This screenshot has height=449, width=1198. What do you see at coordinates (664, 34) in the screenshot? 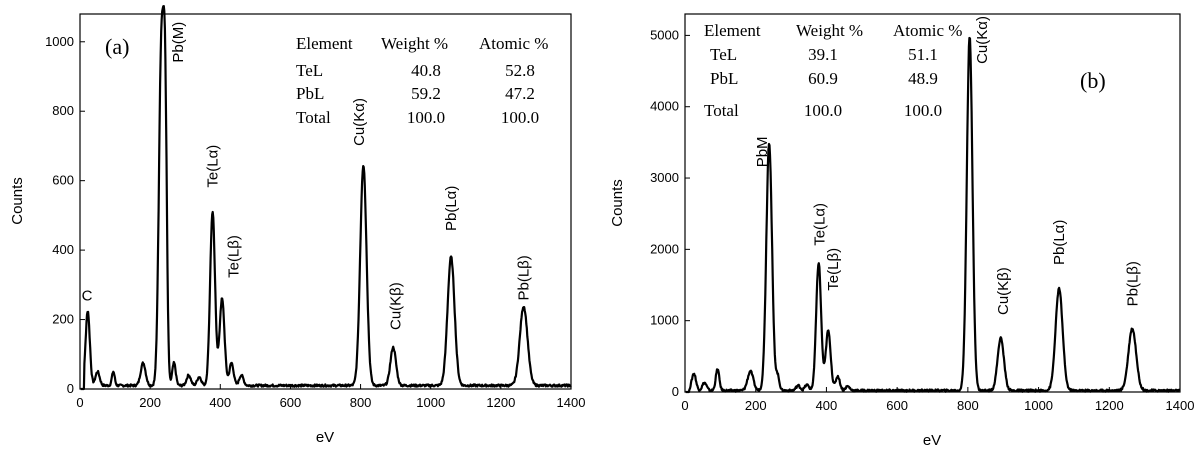
I see `y-tick-label: 5000` at bounding box center [664, 34].